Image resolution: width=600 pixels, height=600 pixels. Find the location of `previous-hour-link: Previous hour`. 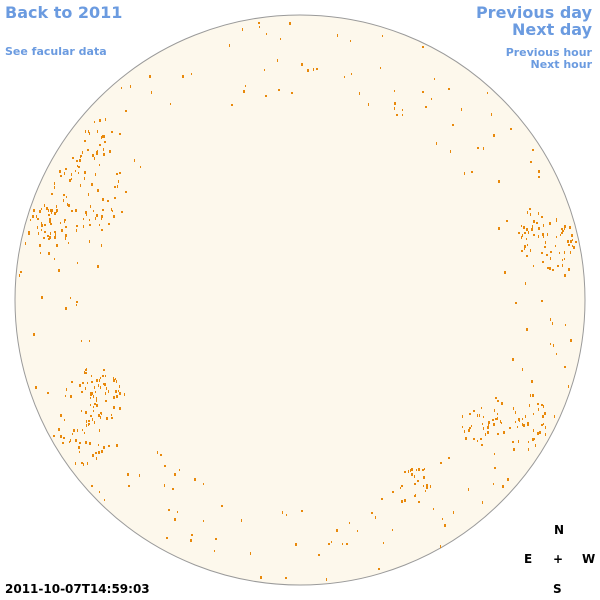

previous-hour-link: Previous hour is located at coordinates (548, 52).